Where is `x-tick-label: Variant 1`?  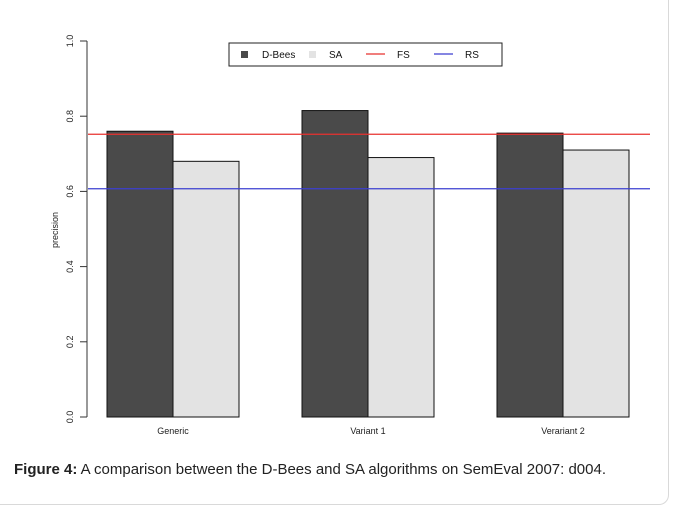 x-tick-label: Variant 1 is located at coordinates (367, 431).